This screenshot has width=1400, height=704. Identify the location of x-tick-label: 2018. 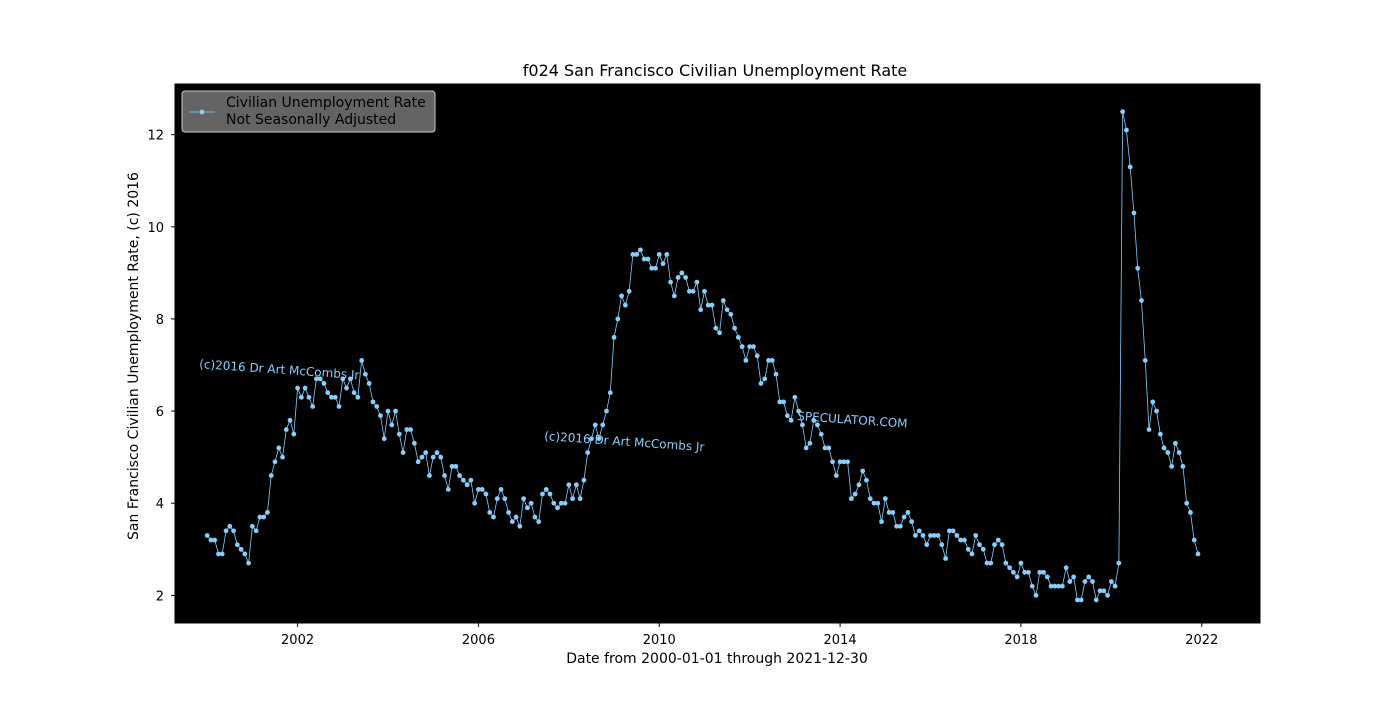
(1020, 640).